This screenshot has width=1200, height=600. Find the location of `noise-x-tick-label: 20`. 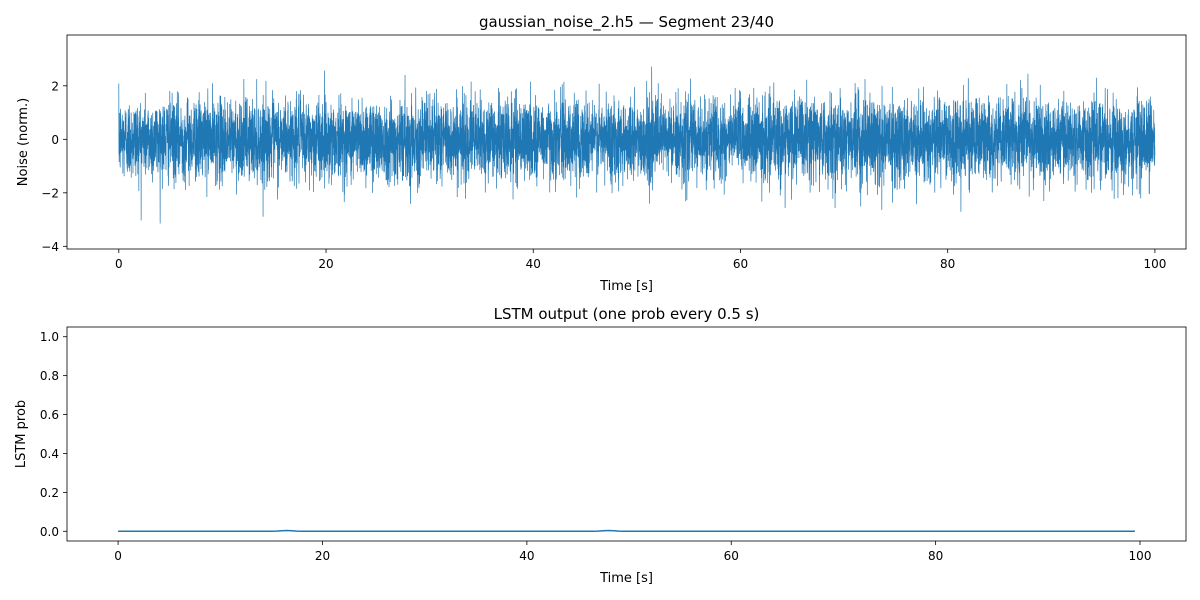

noise-x-tick-label: 20 is located at coordinates (325, 264).